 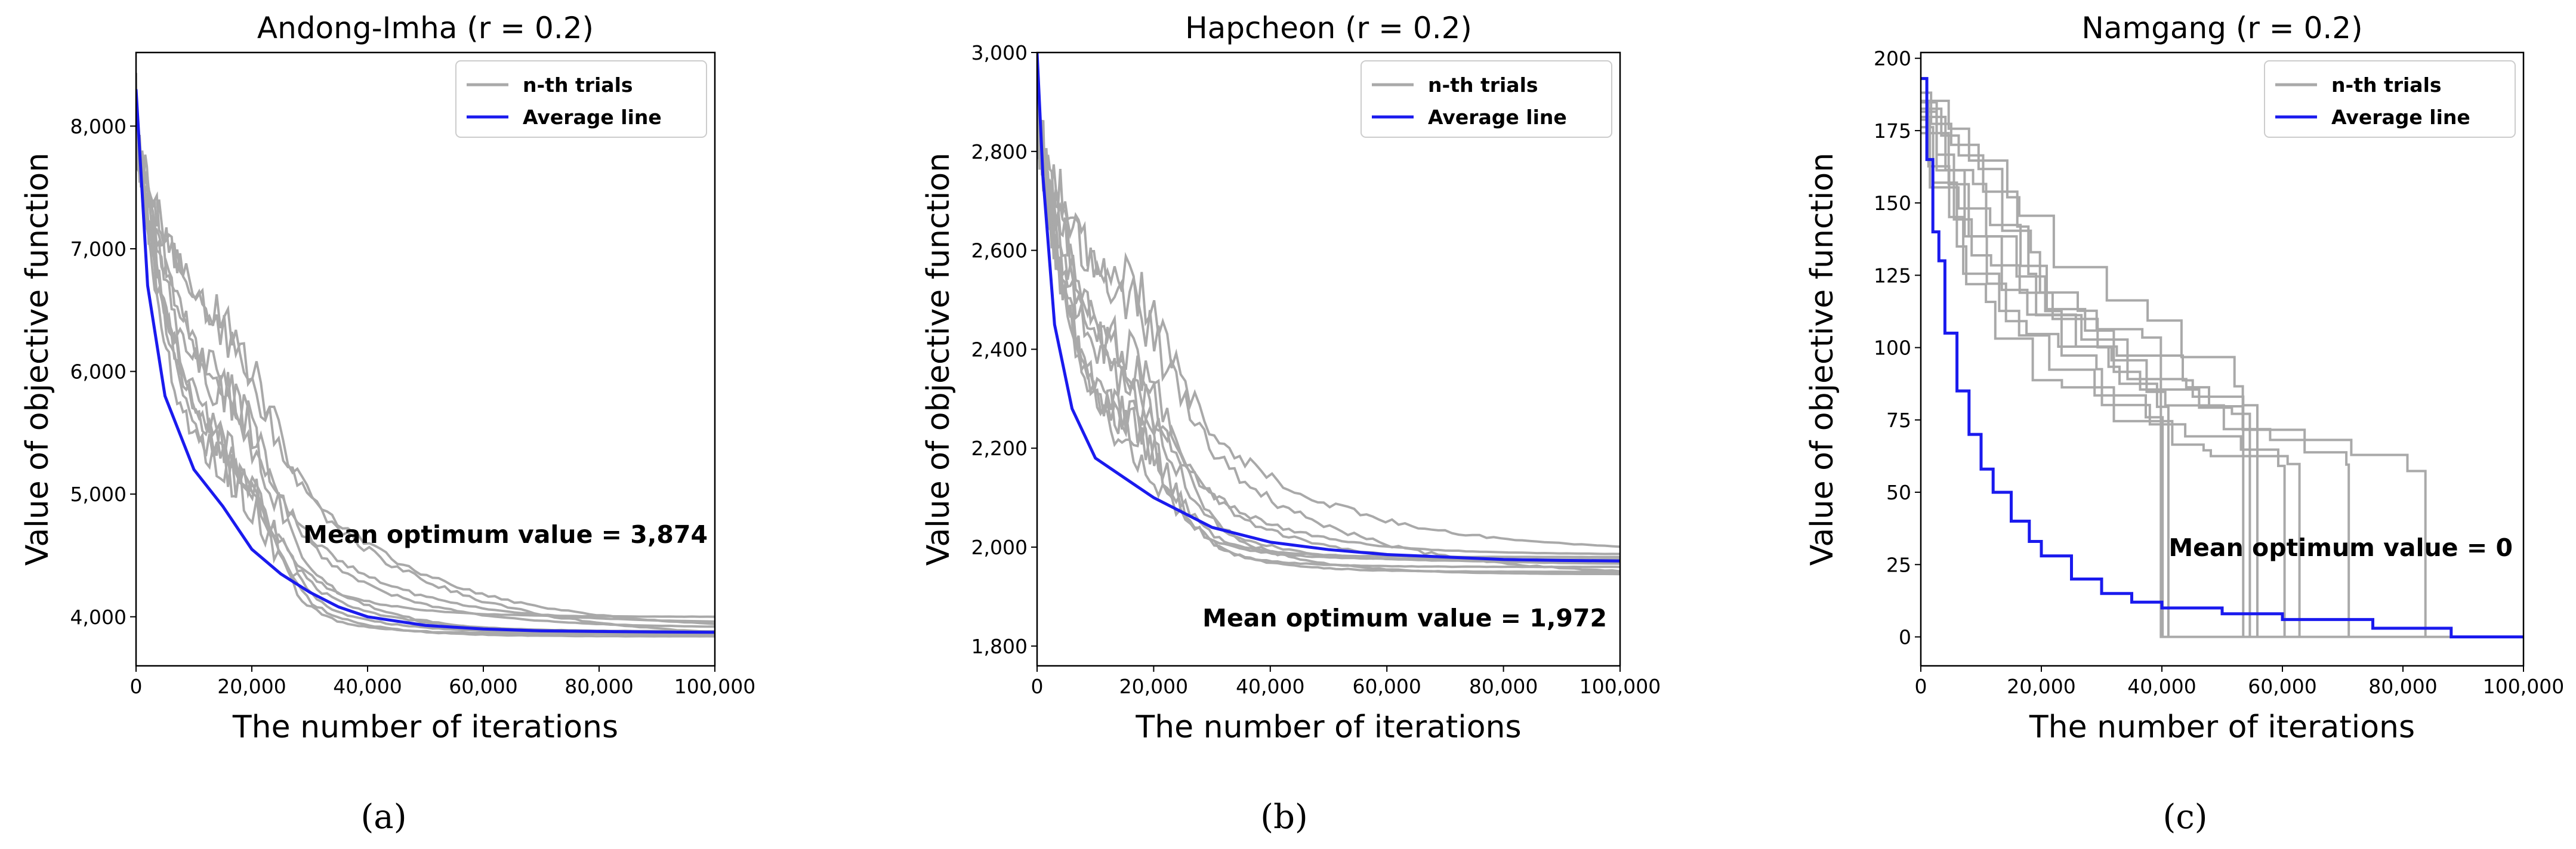 What do you see at coordinates (1899, 492) in the screenshot?
I see `y-tick-label: 50` at bounding box center [1899, 492].